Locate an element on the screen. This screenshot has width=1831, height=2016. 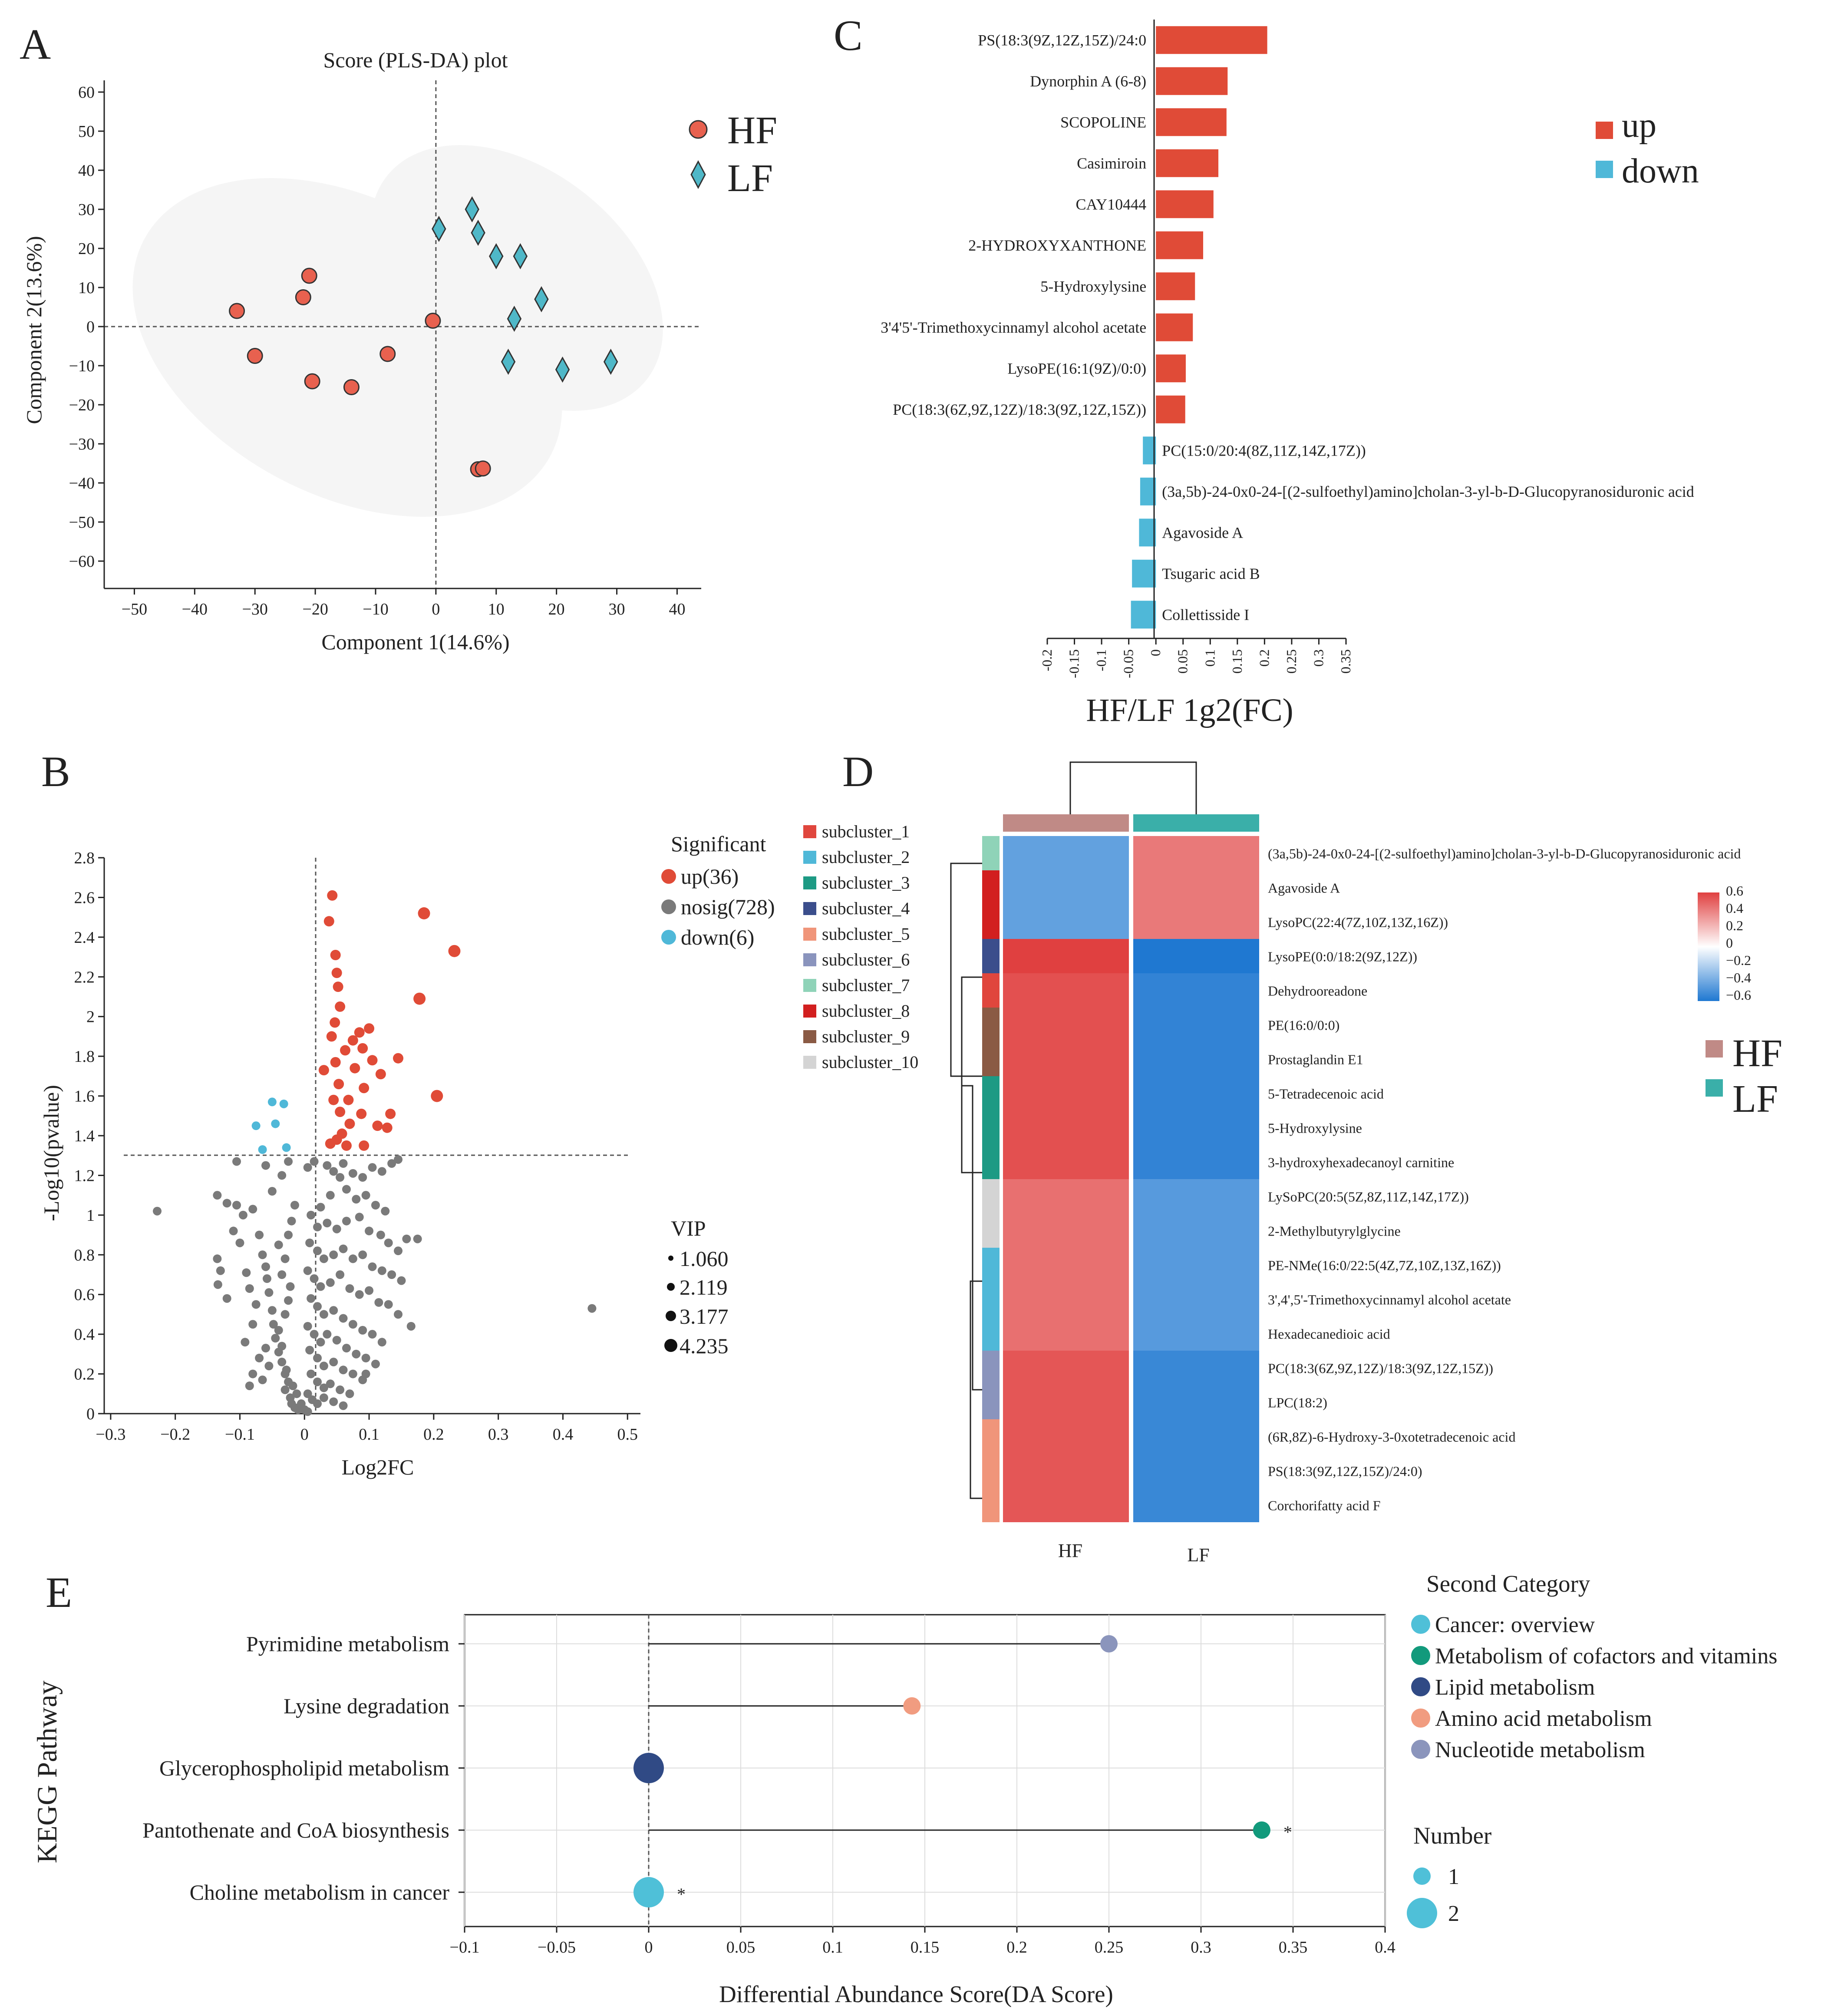
y-tick-label: 0.4 is located at coordinates (84, 1334).